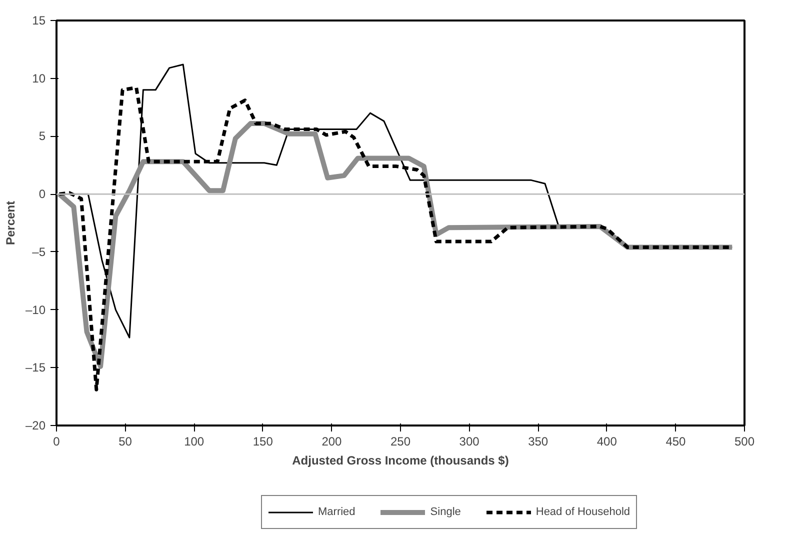  Describe the element at coordinates (469, 441) in the screenshot. I see `x-tick-label: 300` at that location.